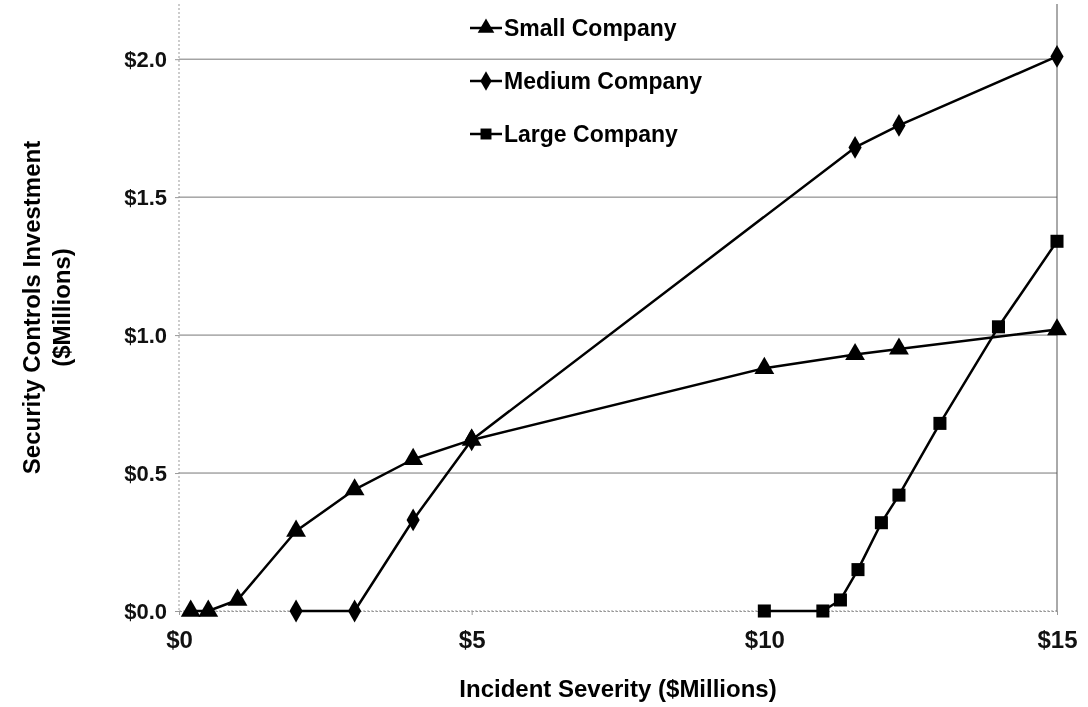 The width and height of the screenshot is (1088, 707). Describe the element at coordinates (145, 335) in the screenshot. I see `y-tick-label: $1.0` at that location.